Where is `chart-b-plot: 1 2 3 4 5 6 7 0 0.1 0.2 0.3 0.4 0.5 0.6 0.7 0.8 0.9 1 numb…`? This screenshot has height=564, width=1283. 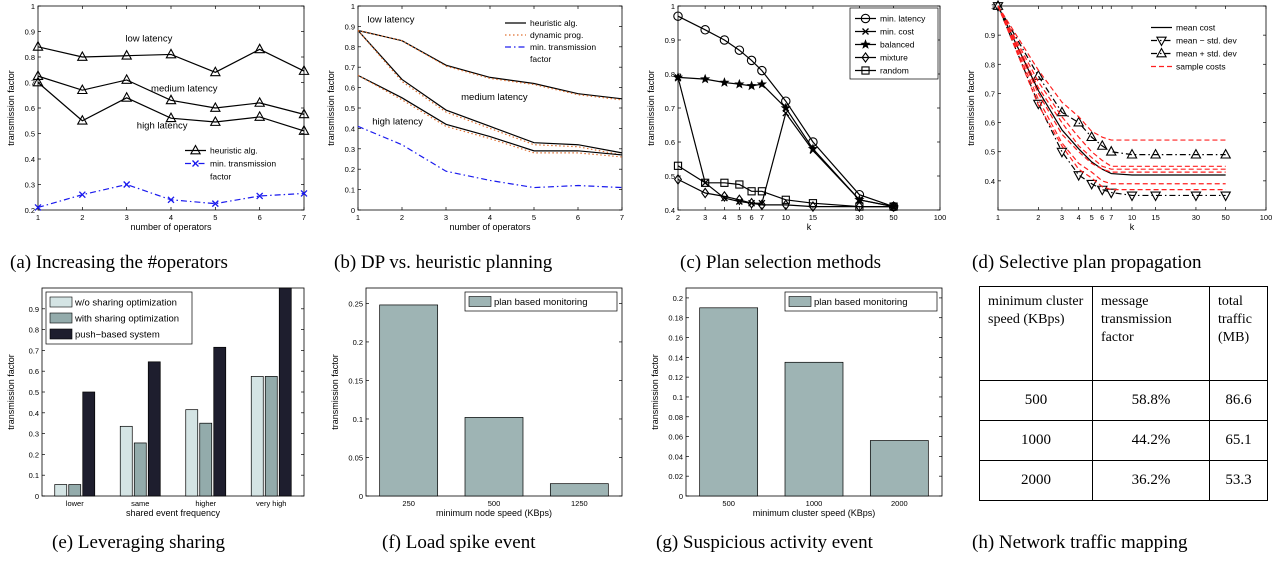
chart-b-plot: 1 2 3 4 5 6 7 0 0.1 0.2 0.3 0.4 0.5 0.6 0.7 0.8 0.9 1 numb… is located at coordinates (475, 117).